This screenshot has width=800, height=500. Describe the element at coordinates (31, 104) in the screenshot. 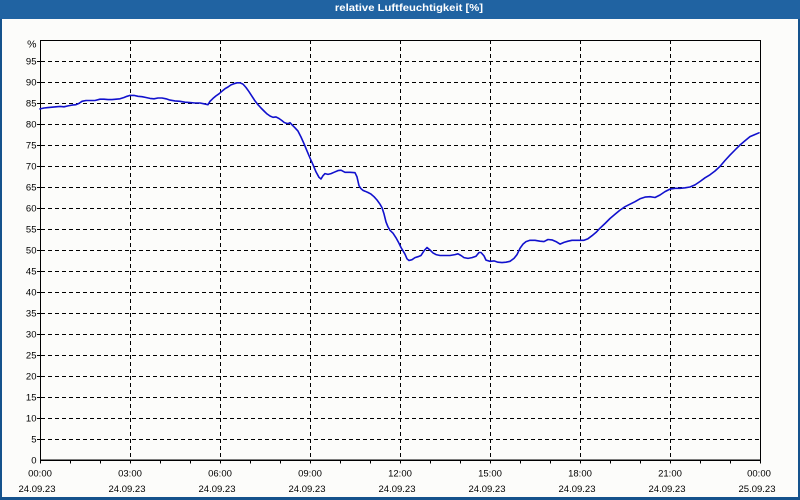

I see `svg-text: 85` at that location.